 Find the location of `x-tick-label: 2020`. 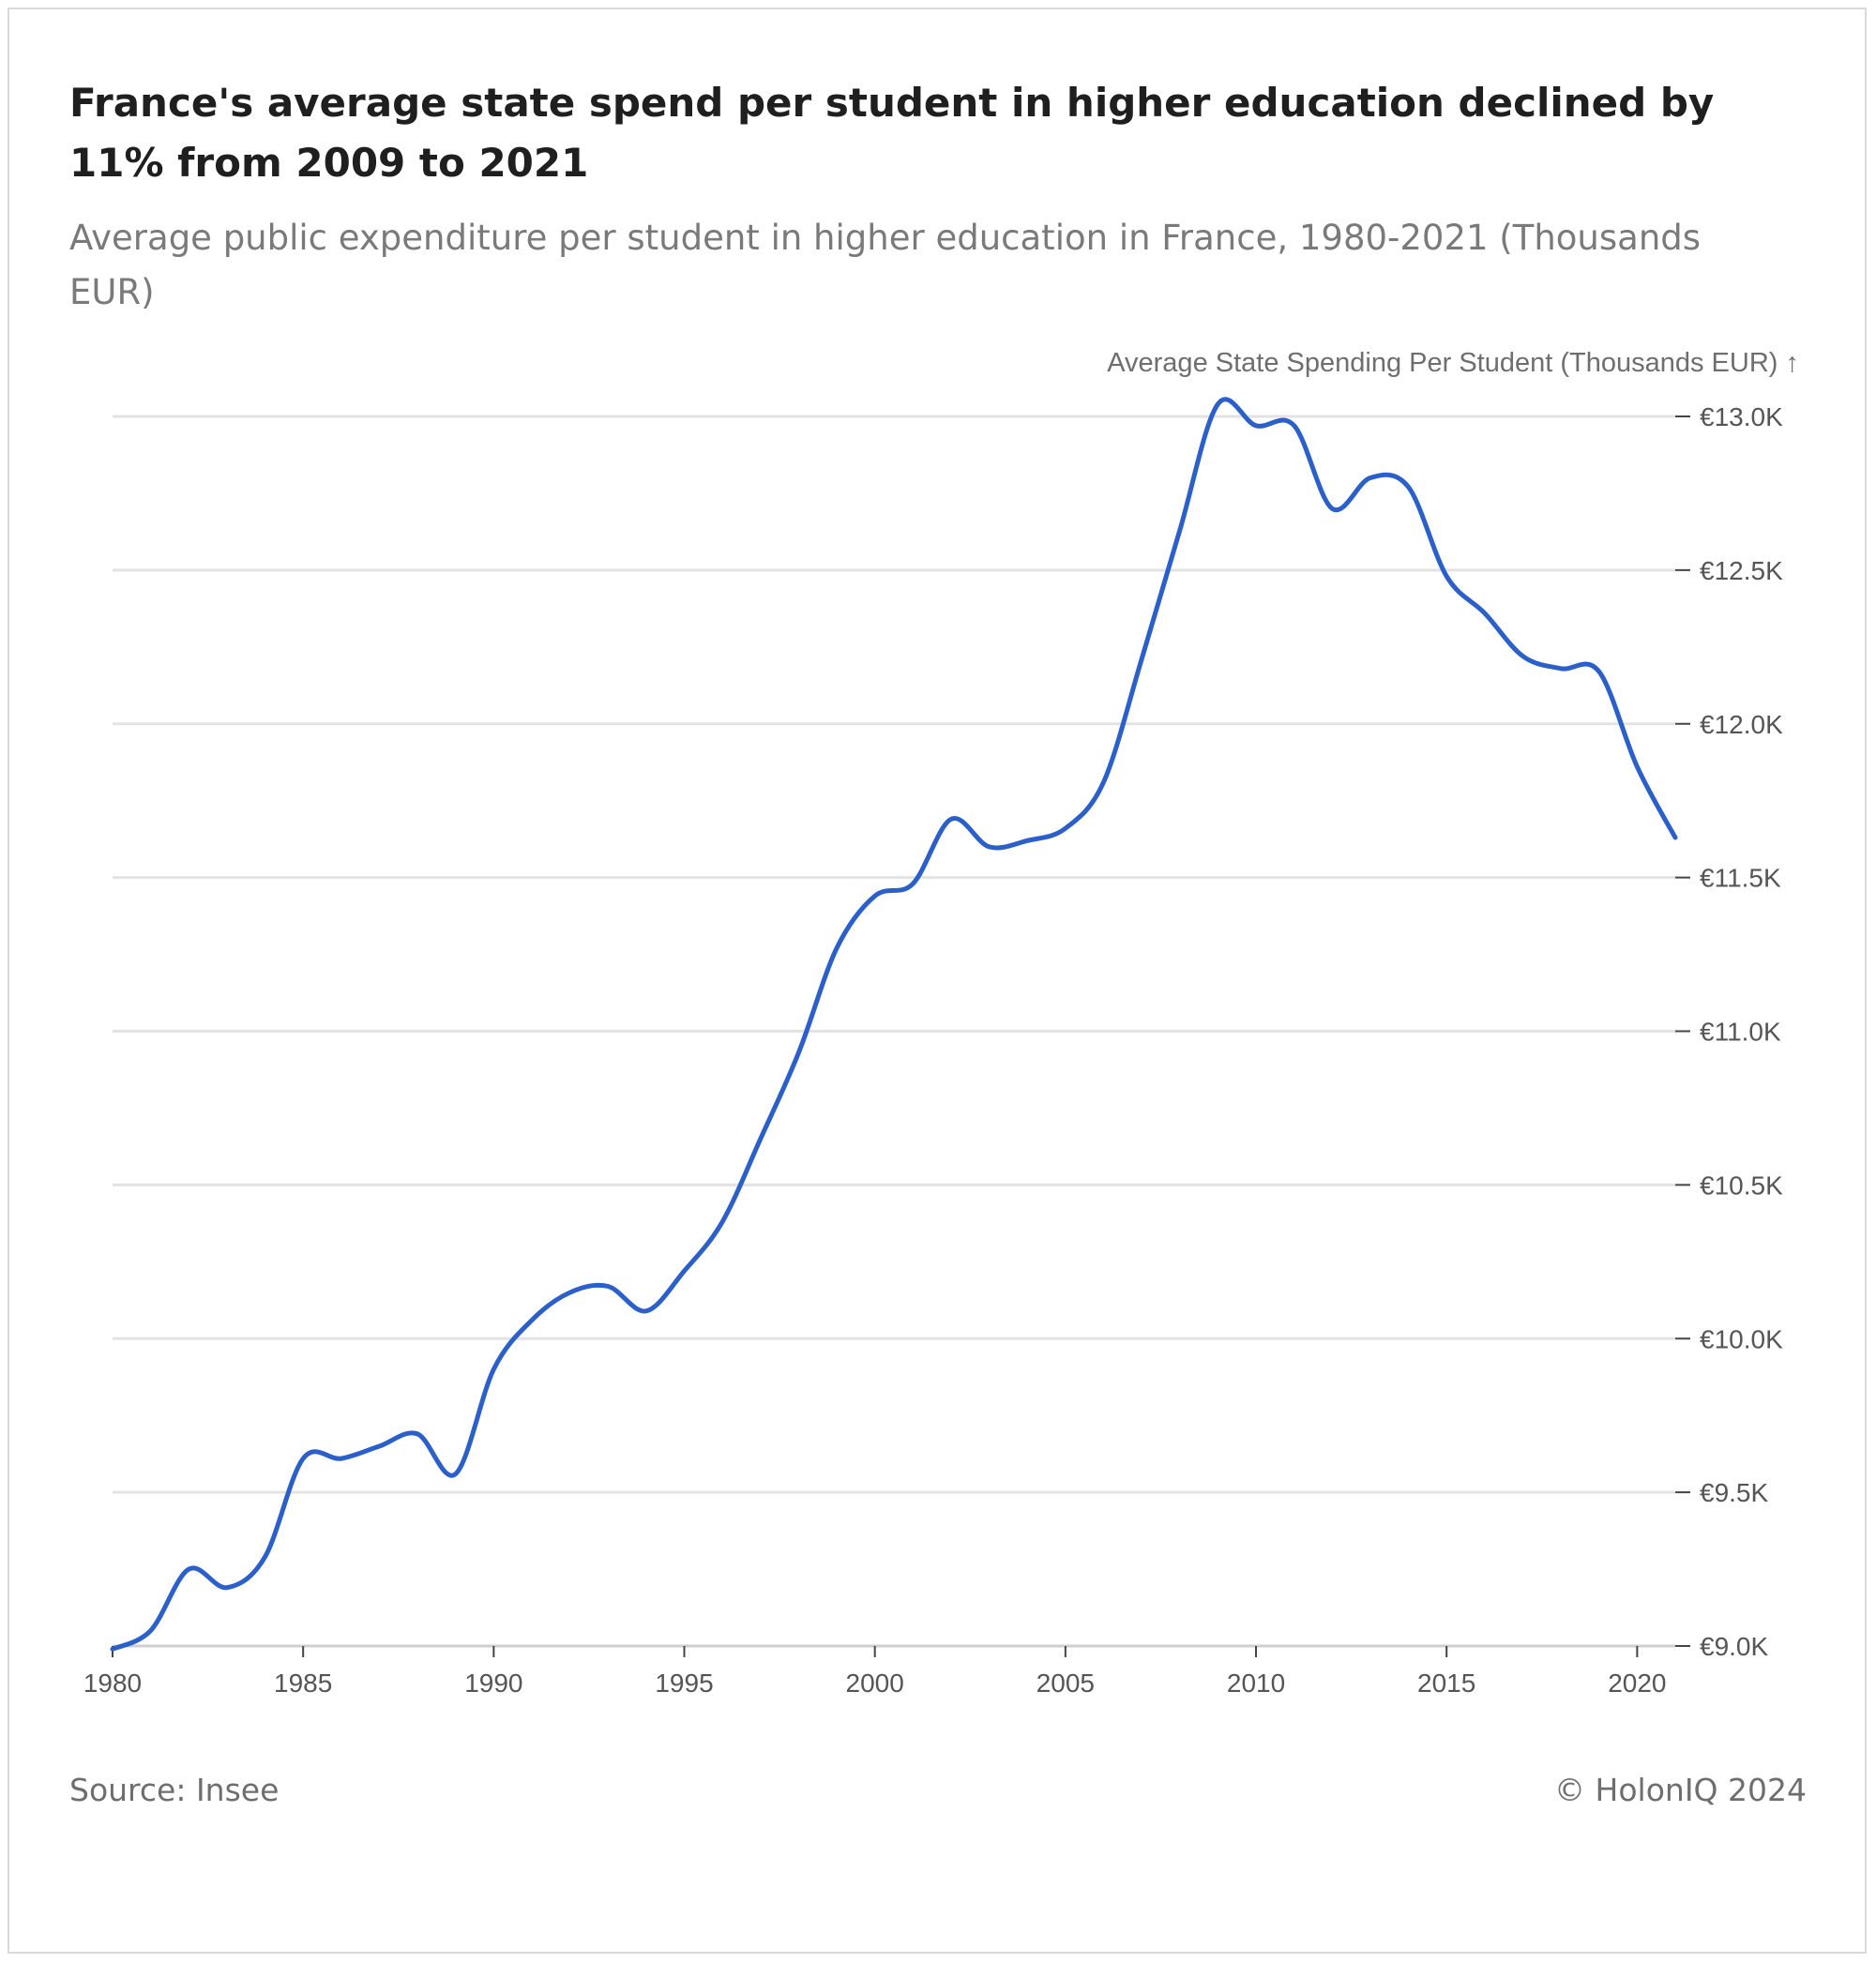

x-tick-label: 2020 is located at coordinates (1637, 1683).